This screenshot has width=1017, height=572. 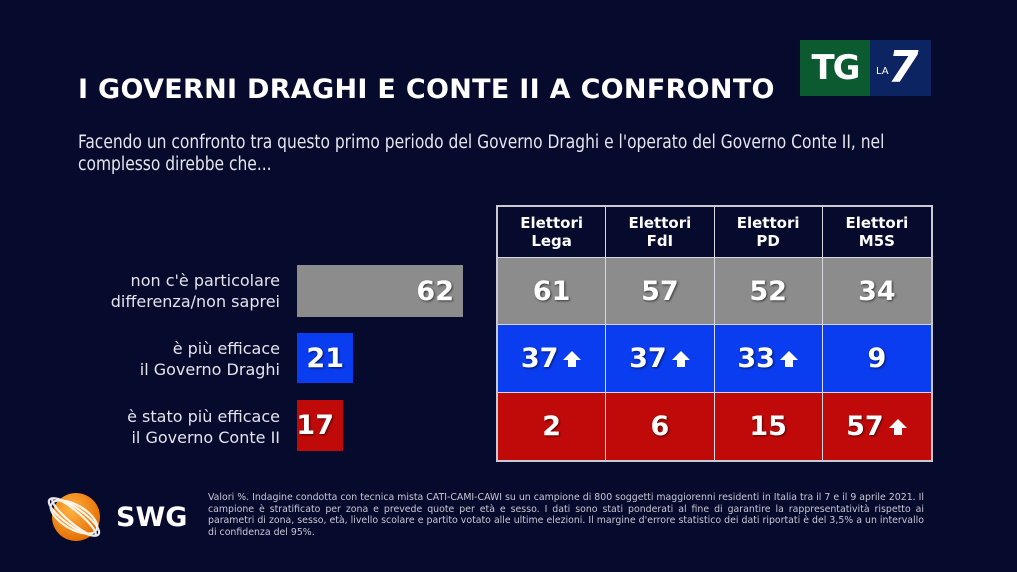 I want to click on table-cell-m5s: 34, so click(x=876, y=291).